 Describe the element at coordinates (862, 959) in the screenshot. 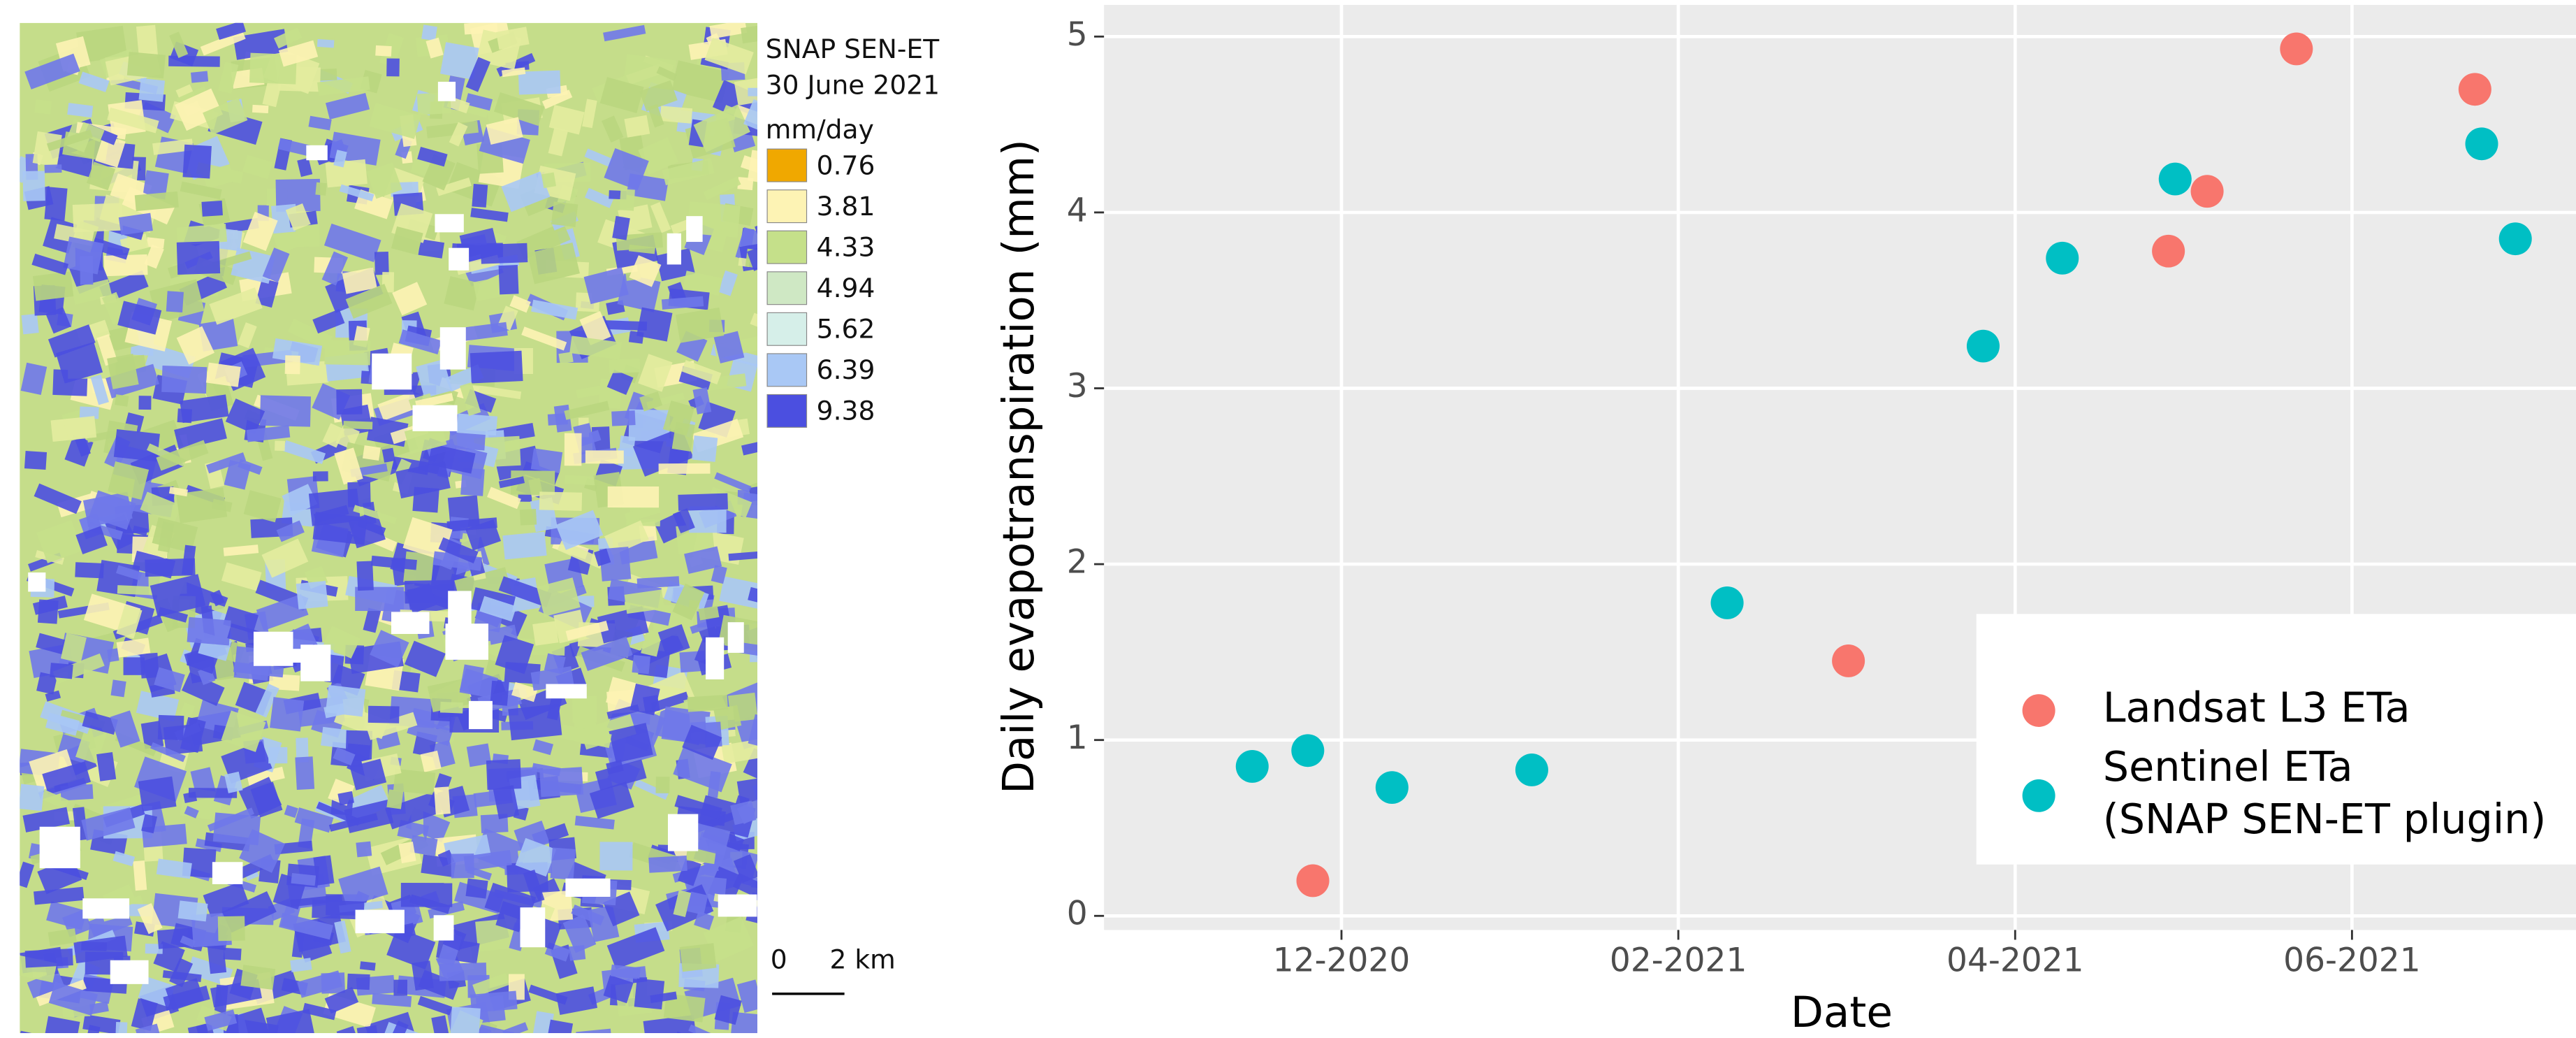

I see `scale-end: 2 km` at that location.